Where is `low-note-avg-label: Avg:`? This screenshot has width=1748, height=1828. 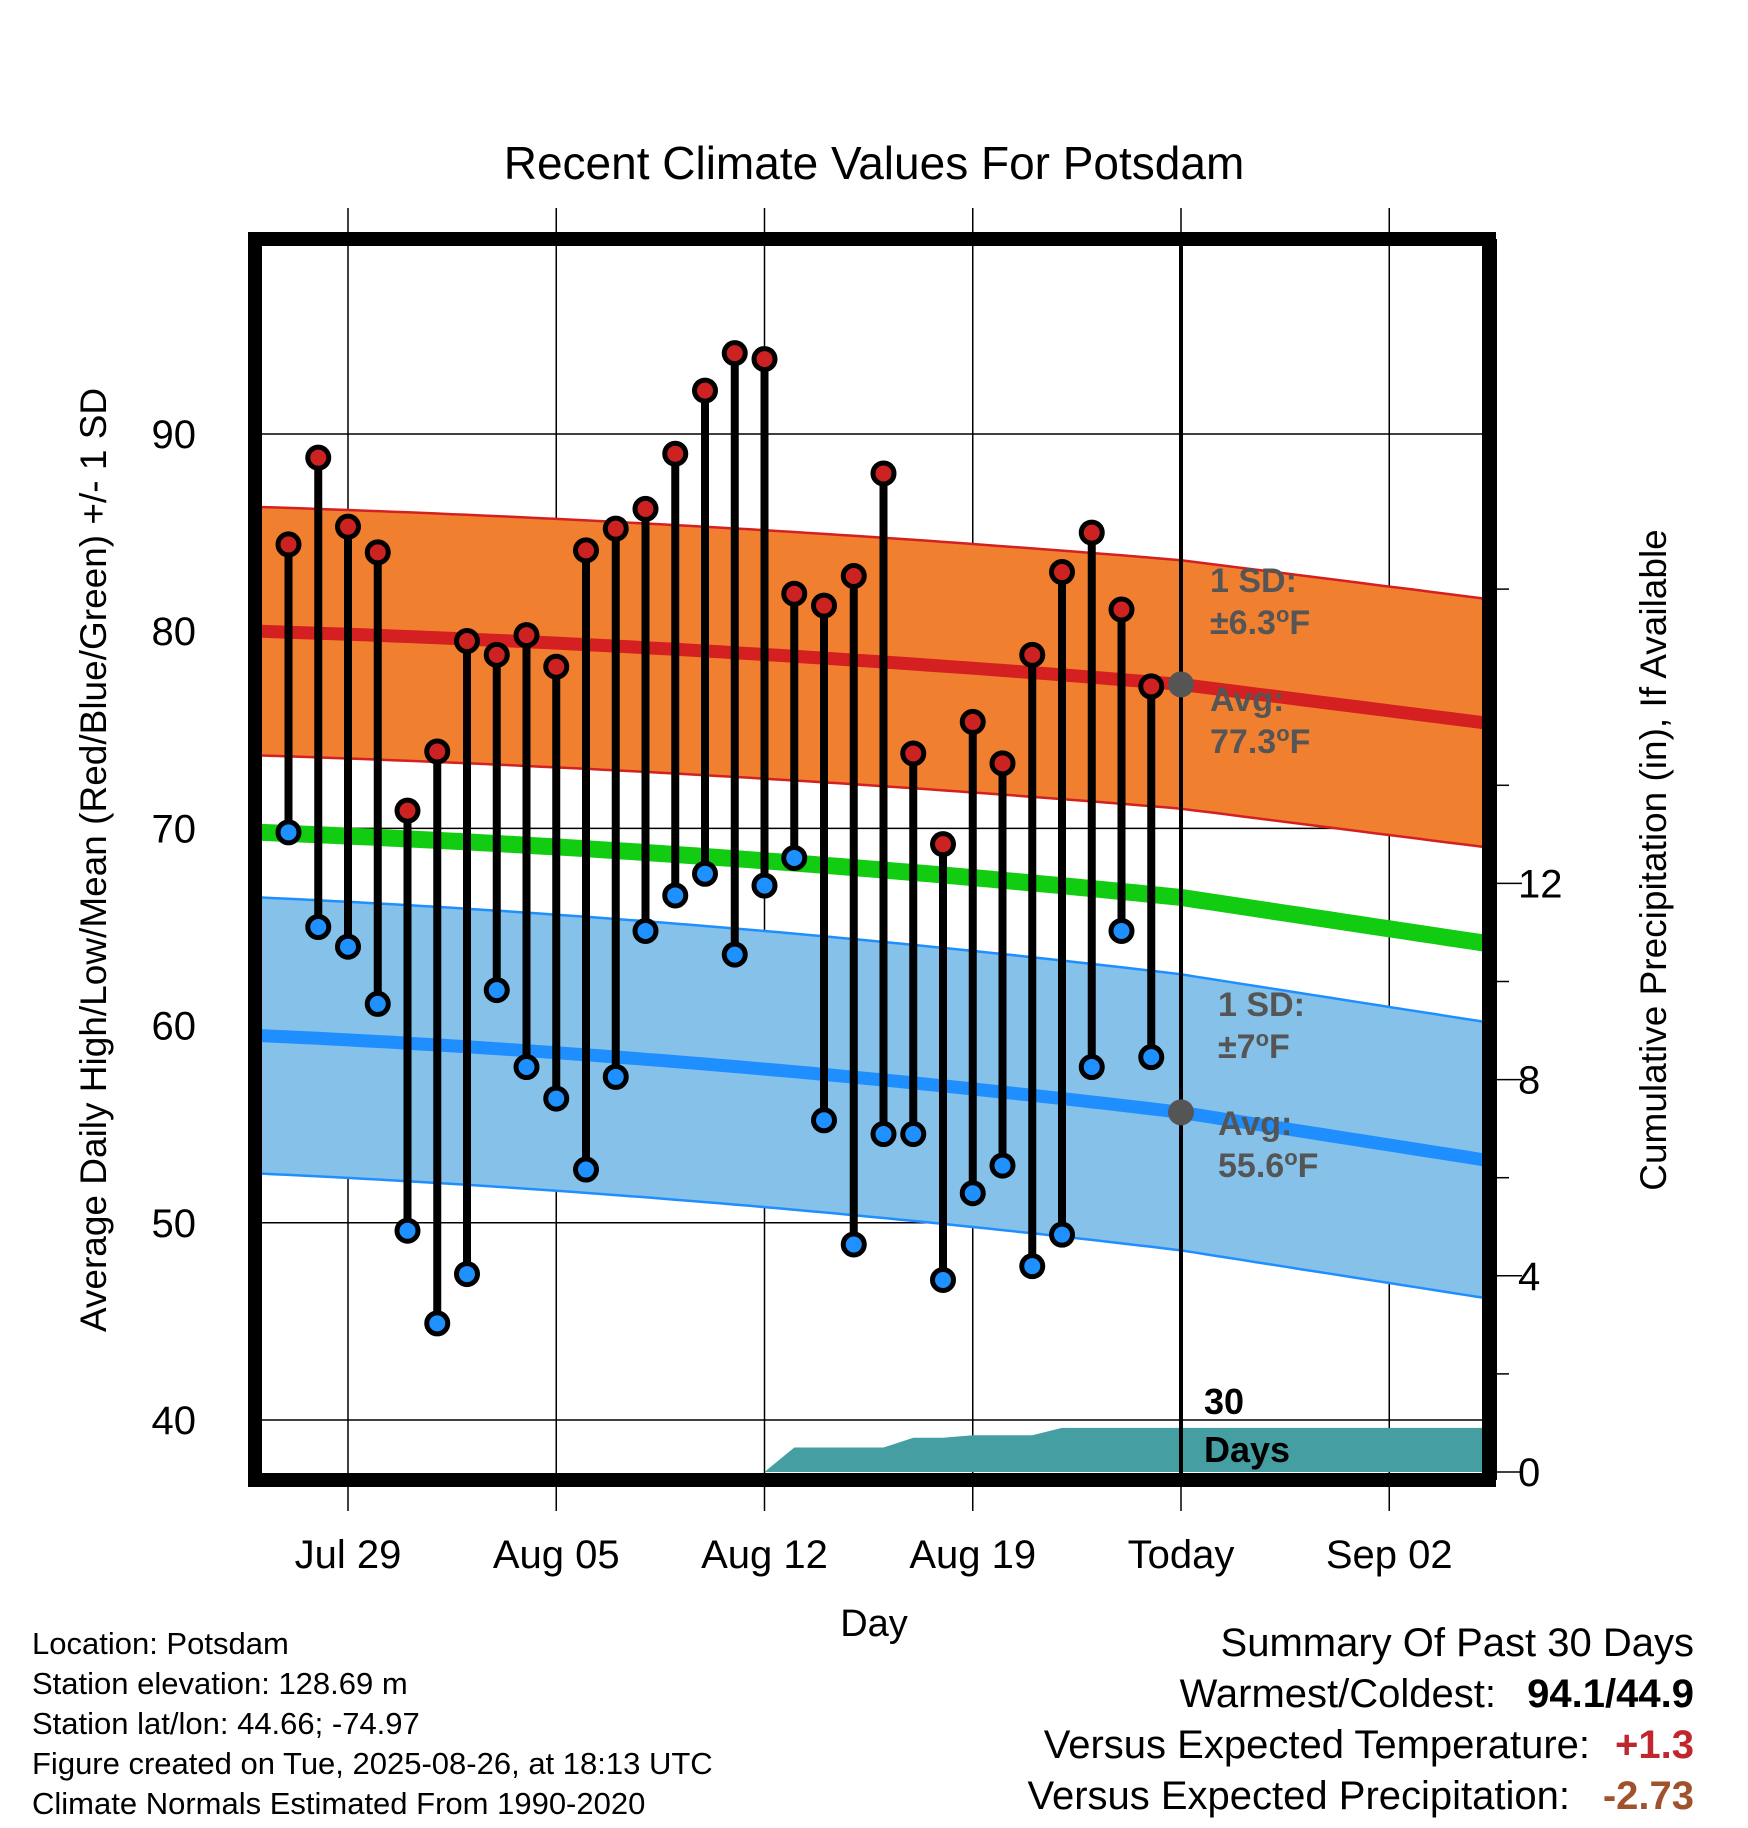
low-note-avg-label: Avg: is located at coordinates (1255, 1124).